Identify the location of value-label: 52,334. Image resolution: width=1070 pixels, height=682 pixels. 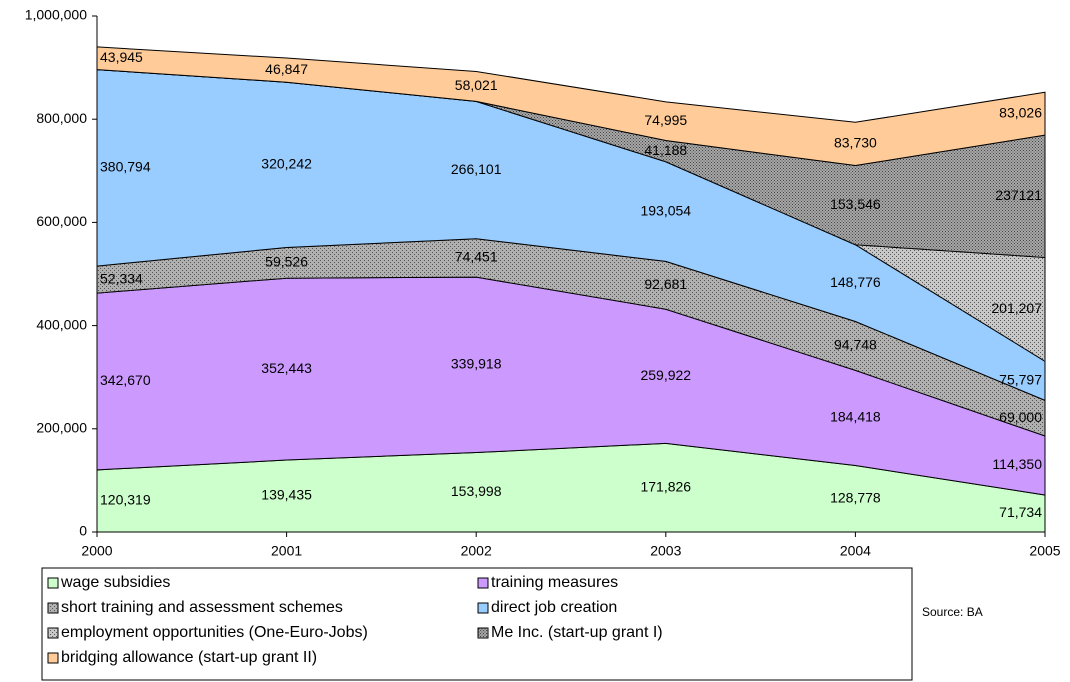
(121, 278).